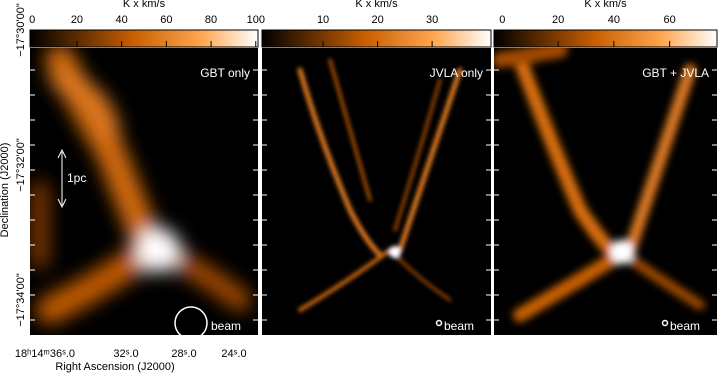 This screenshot has height=374, width=719. What do you see at coordinates (76, 178) in the screenshot?
I see `scale-label: 1pc` at bounding box center [76, 178].